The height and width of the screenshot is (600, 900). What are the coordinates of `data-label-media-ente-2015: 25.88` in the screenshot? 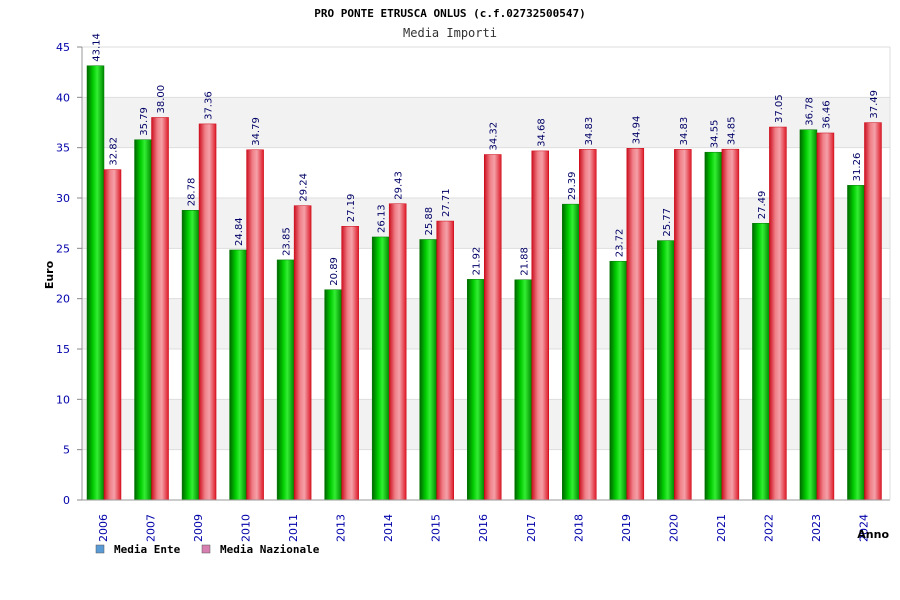 It's located at (429, 221).